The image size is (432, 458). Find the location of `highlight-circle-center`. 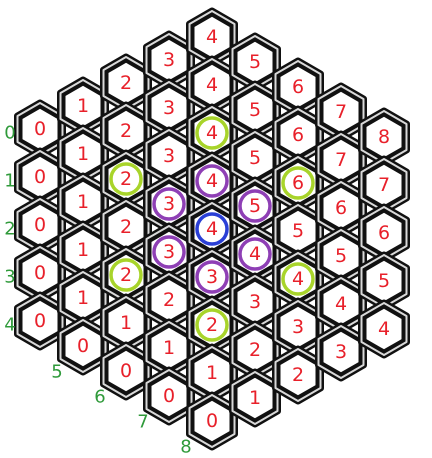

highlight-circle-center is located at coordinates (212, 229).